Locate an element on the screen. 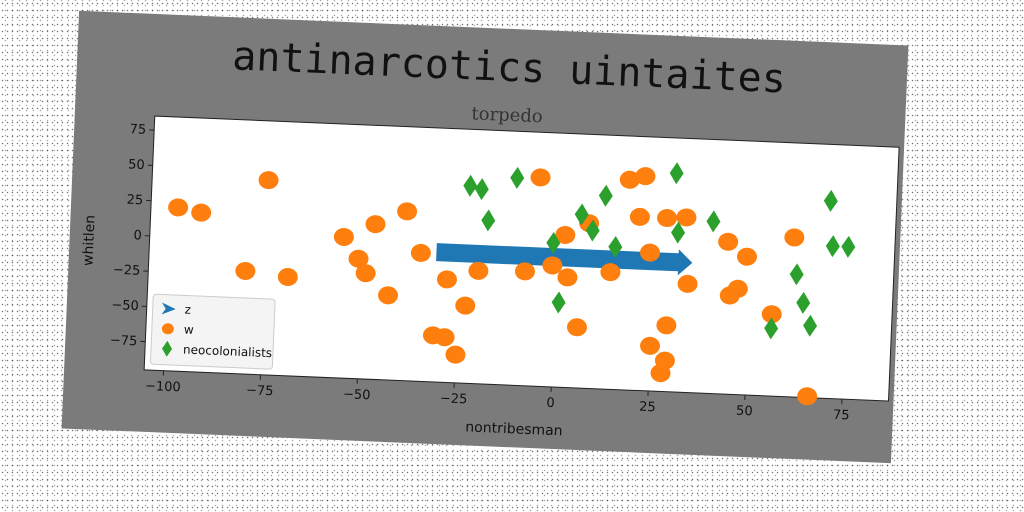  chart-title: antinarcotics uintaites is located at coordinates (508, 67).